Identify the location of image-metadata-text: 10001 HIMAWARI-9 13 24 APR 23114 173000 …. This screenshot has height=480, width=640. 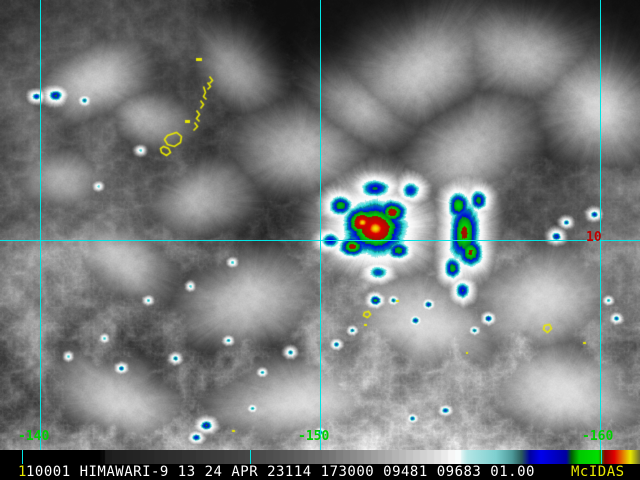
(280, 472).